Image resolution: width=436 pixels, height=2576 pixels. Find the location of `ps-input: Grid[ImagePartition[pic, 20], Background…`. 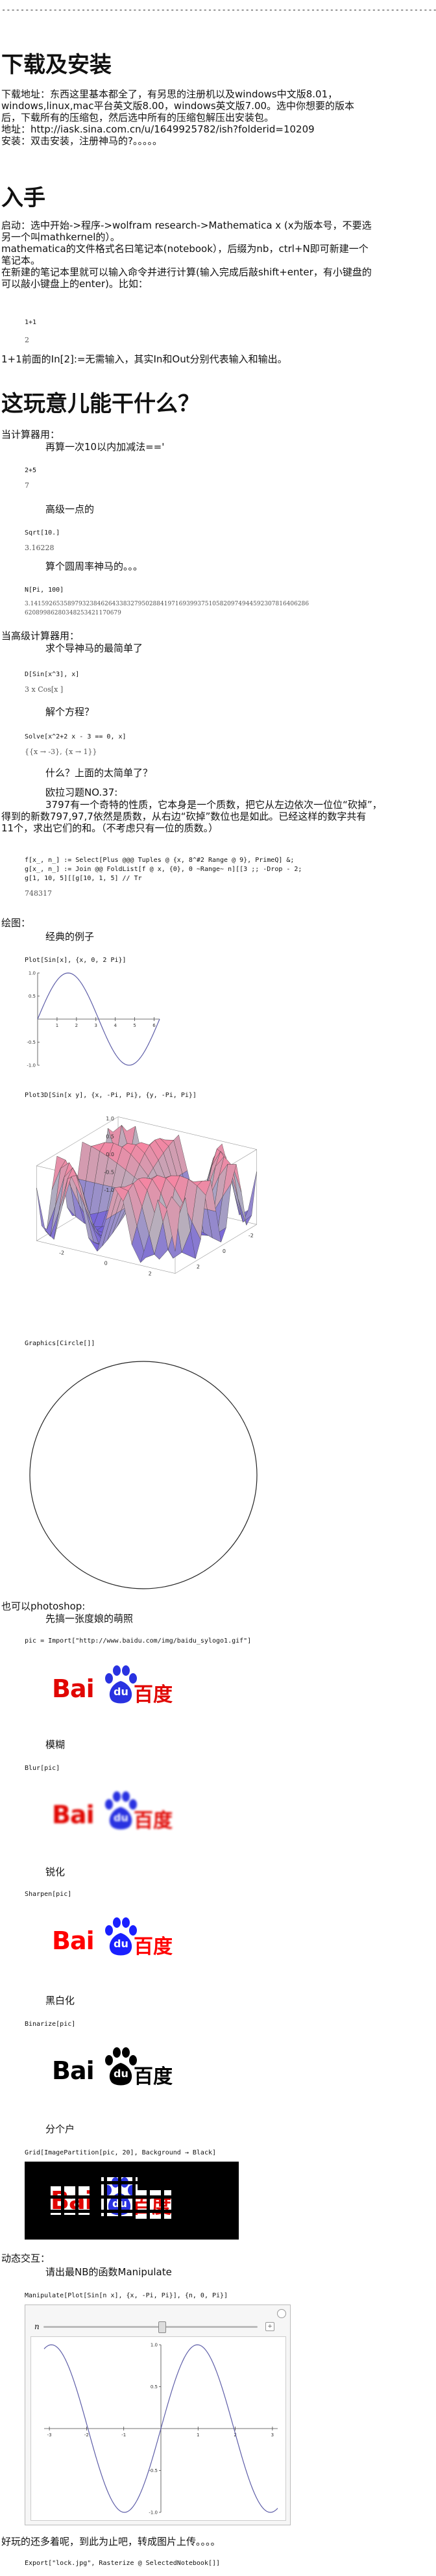

ps-input: Grid[ImagePartition[pic, 20], Background… is located at coordinates (121, 2152).